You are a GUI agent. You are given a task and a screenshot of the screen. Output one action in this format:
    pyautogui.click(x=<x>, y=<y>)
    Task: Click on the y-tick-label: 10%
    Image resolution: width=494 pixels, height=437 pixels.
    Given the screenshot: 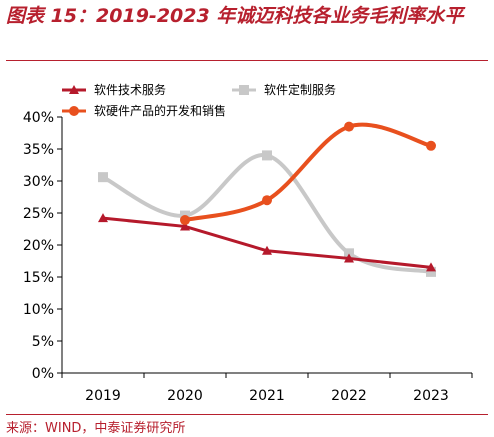 What is the action you would take?
    pyautogui.click(x=38, y=310)
    